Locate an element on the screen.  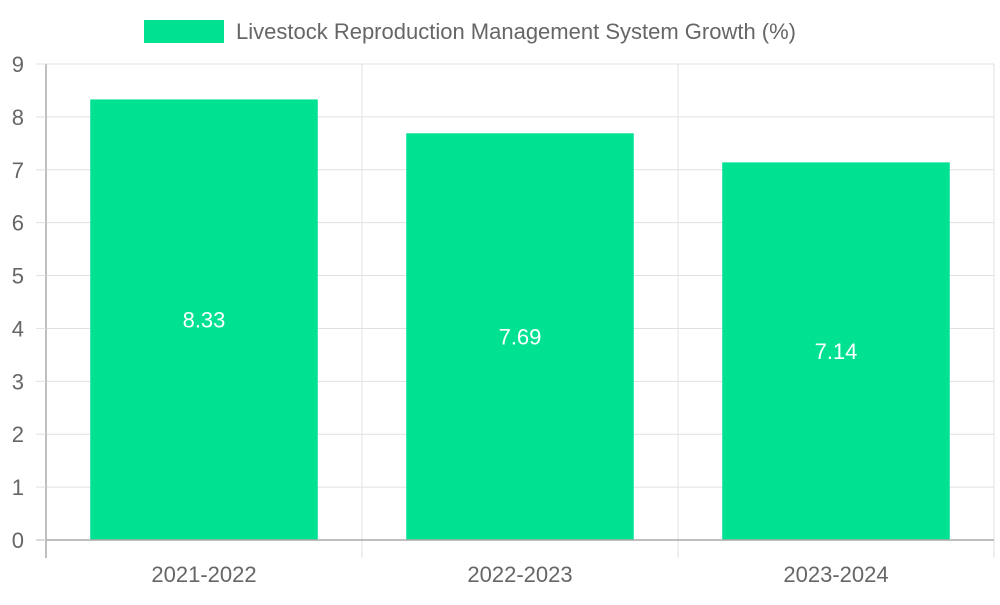
data-label: 7.69 is located at coordinates (520, 337).